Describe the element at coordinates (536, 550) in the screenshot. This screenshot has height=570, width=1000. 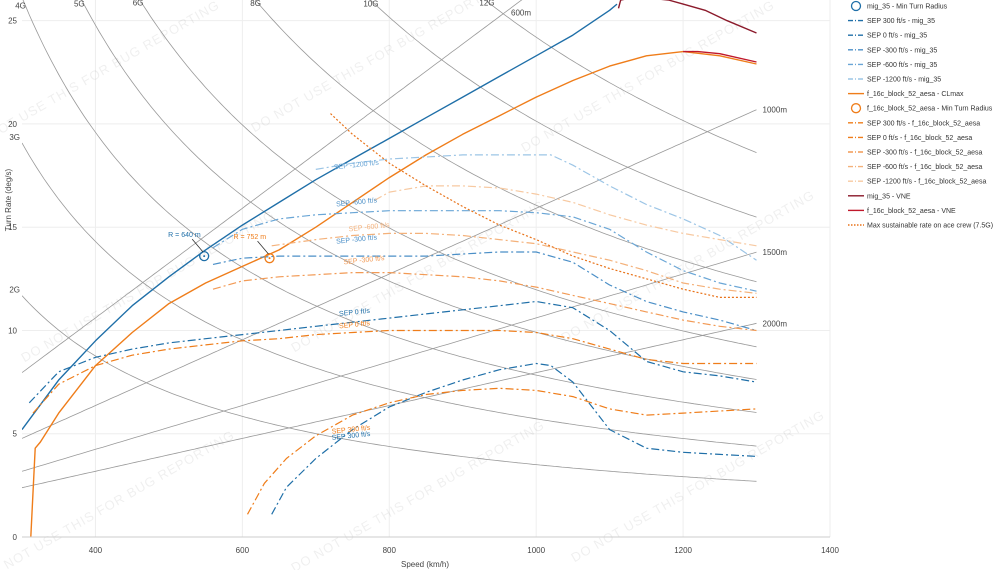
I see `x-tick-label: 1000` at that location.